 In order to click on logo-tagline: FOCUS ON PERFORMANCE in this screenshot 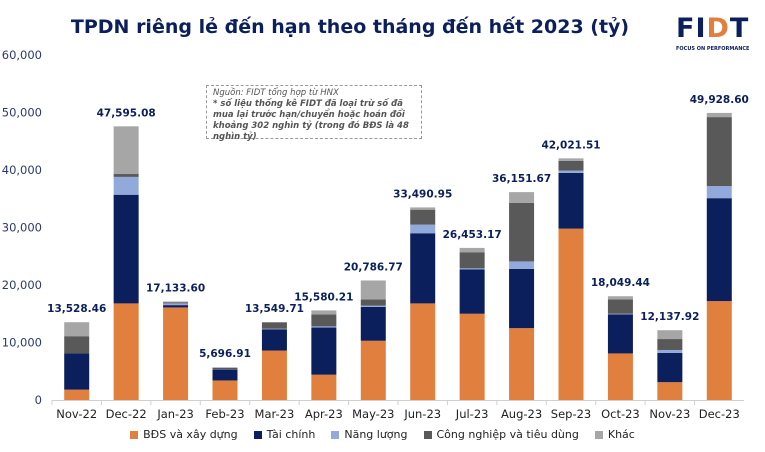, I will do `click(713, 49)`.